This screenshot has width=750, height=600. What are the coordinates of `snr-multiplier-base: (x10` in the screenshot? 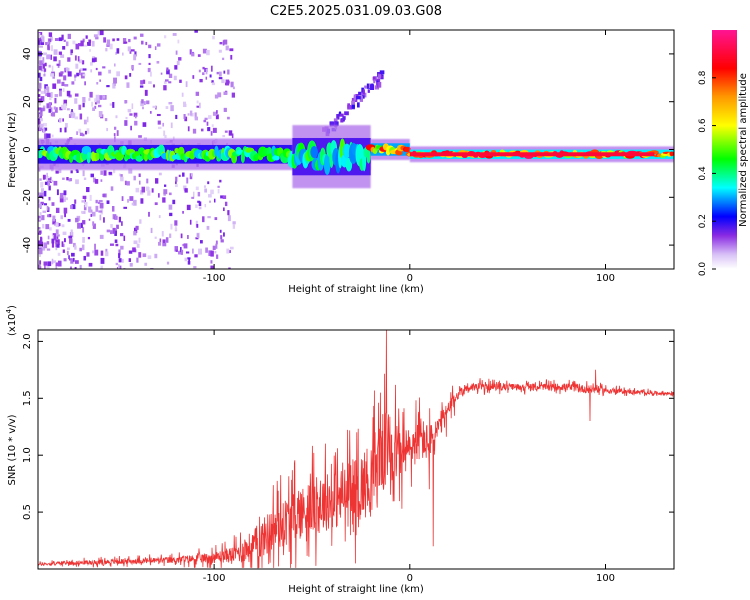 It's located at (12, 324).